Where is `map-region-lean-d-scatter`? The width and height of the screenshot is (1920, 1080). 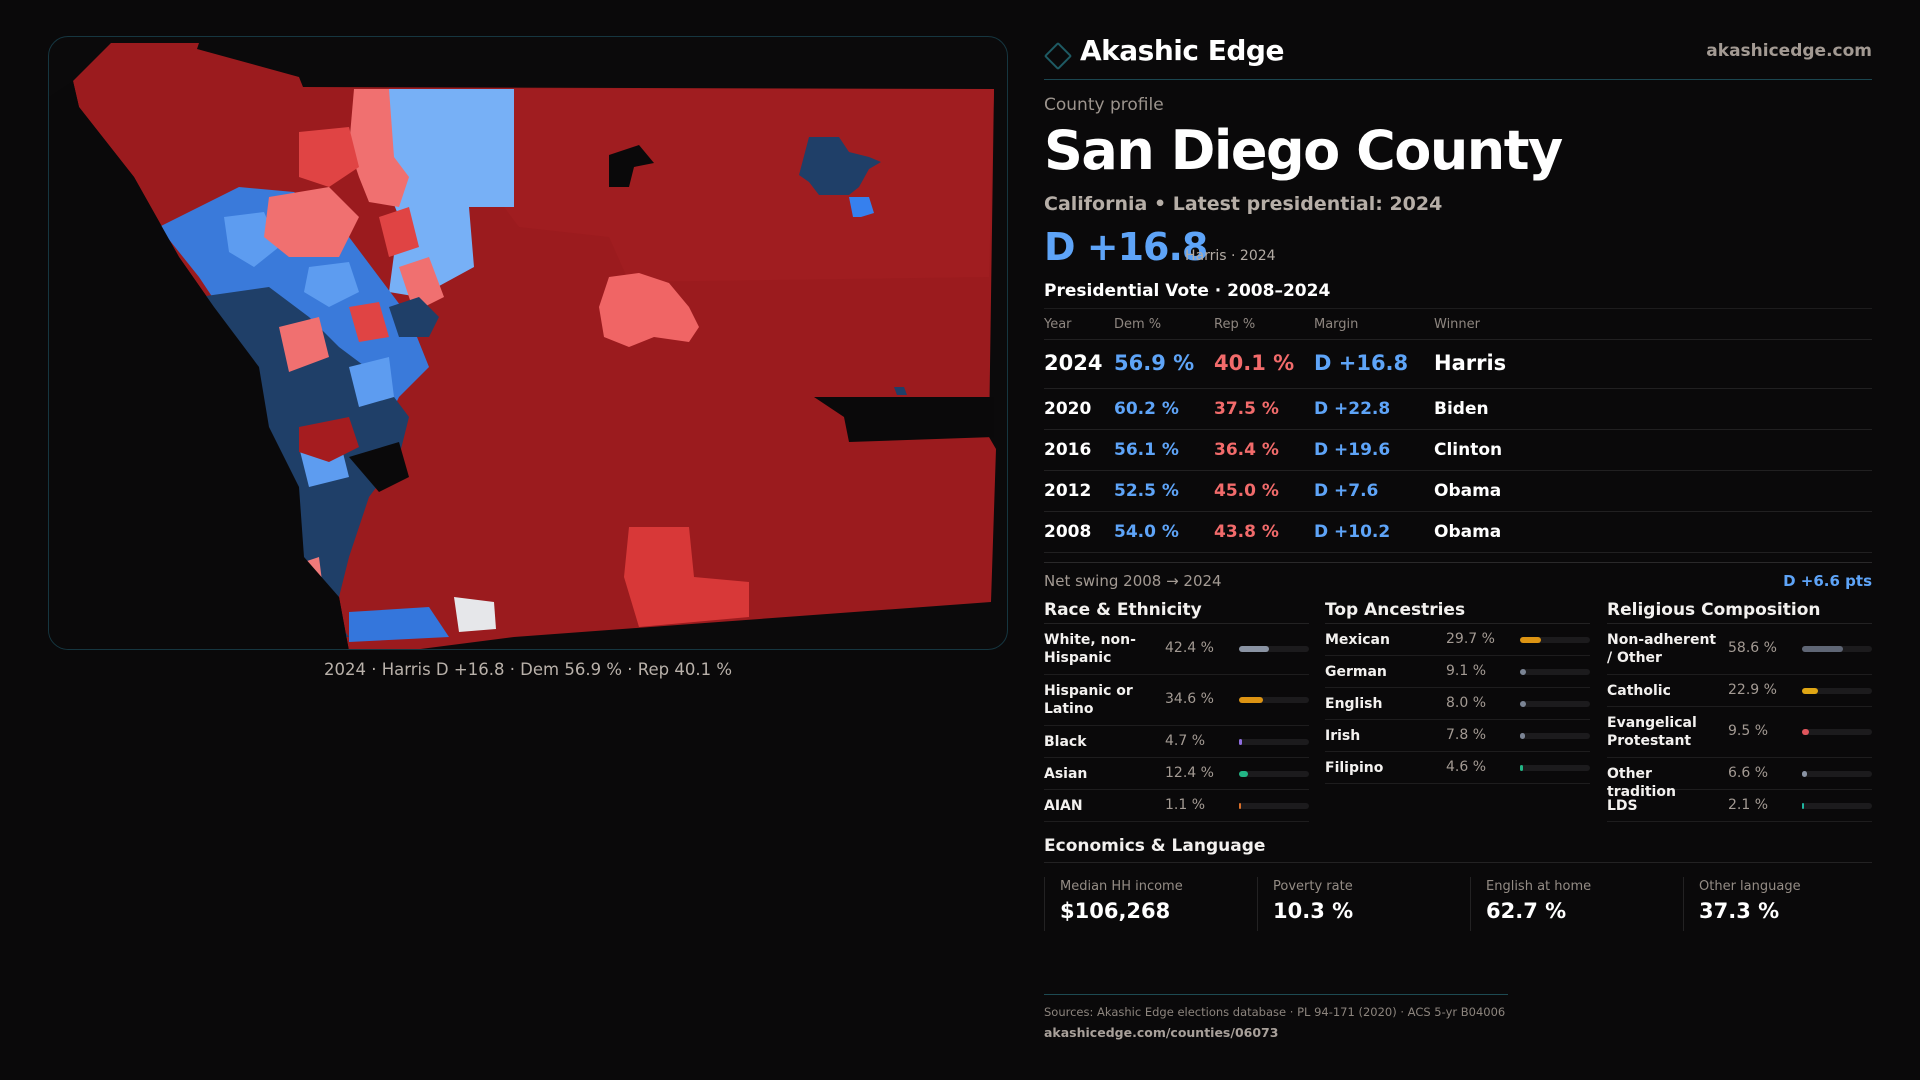
map-region-lean-d-scatter is located at coordinates (309, 349).